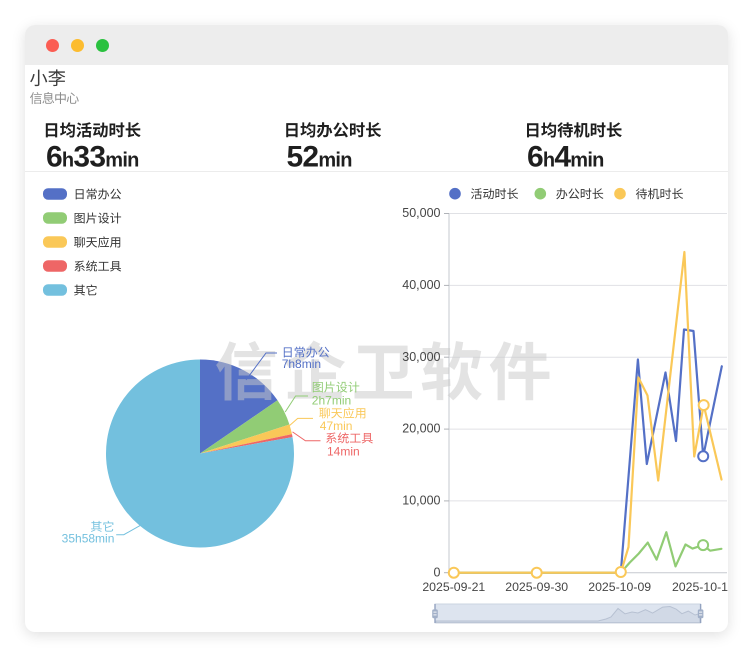 The height and width of the screenshot is (658, 752). Describe the element at coordinates (619, 587) in the screenshot. I see `svg-text: 2025-10-09` at that location.